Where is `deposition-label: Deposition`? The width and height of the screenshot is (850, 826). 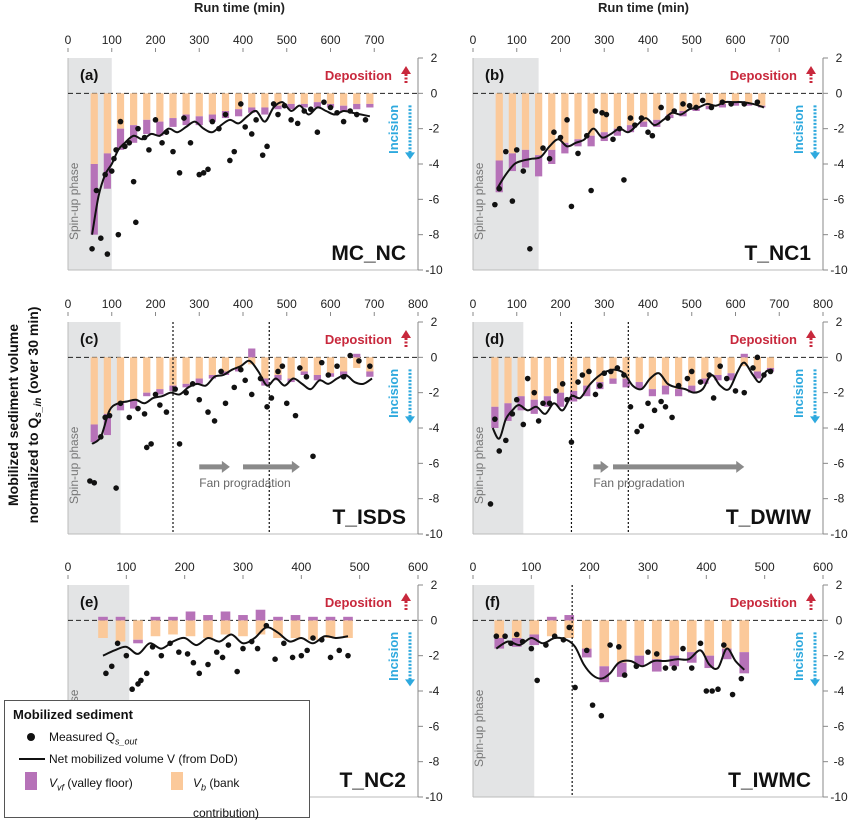 deposition-label: Deposition is located at coordinates (763, 339).